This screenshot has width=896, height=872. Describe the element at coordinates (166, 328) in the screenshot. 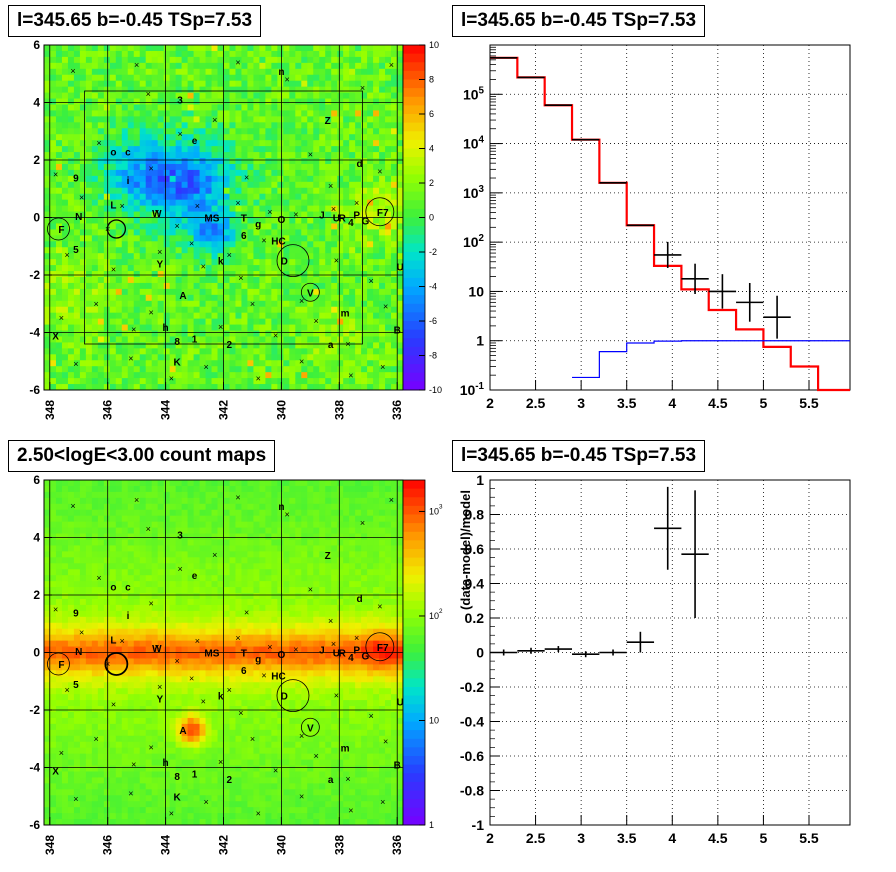

I see `source-label: h` at that location.